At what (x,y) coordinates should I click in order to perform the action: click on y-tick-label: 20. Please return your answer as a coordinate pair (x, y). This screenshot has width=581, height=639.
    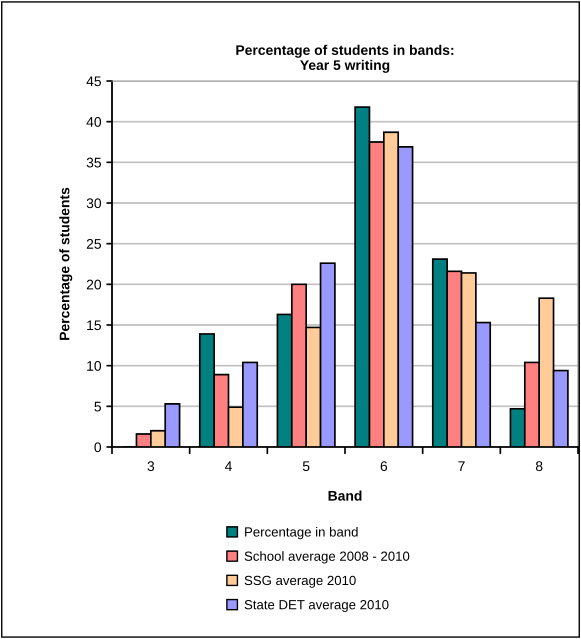
    Looking at the image, I should click on (94, 285).